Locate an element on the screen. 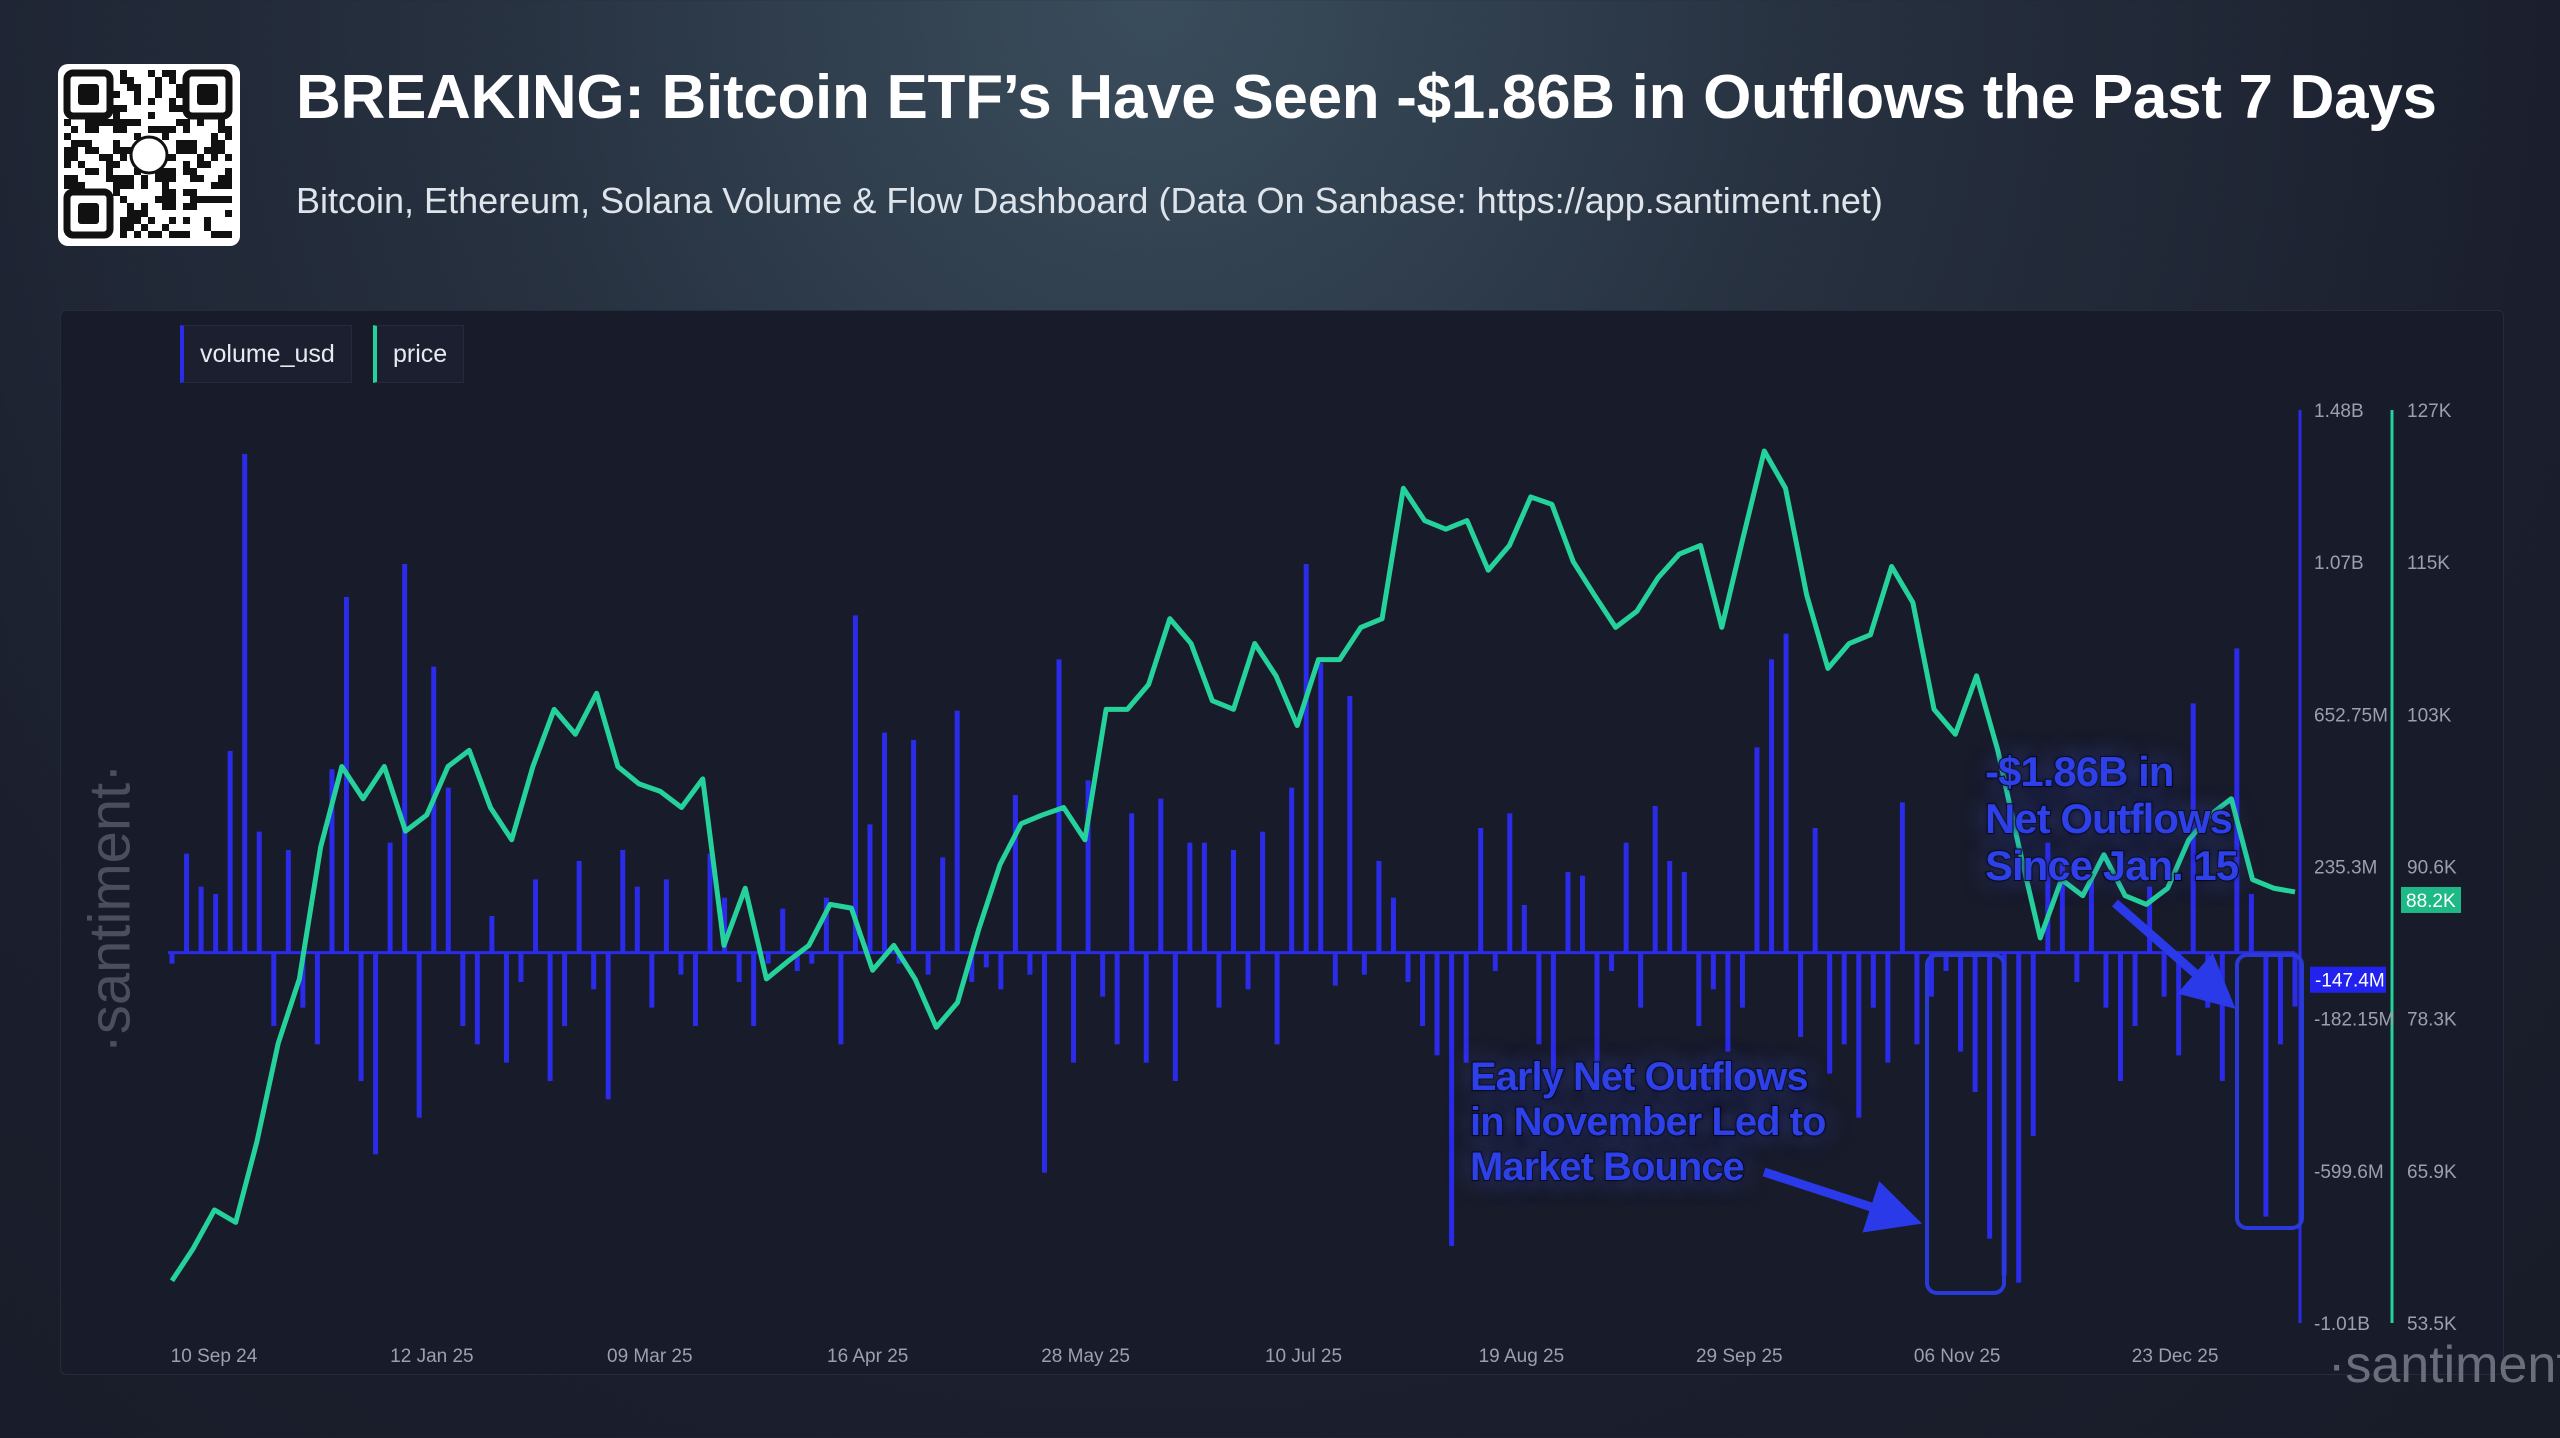  current-volume-tag: -147.4M is located at coordinates (2350, 981).